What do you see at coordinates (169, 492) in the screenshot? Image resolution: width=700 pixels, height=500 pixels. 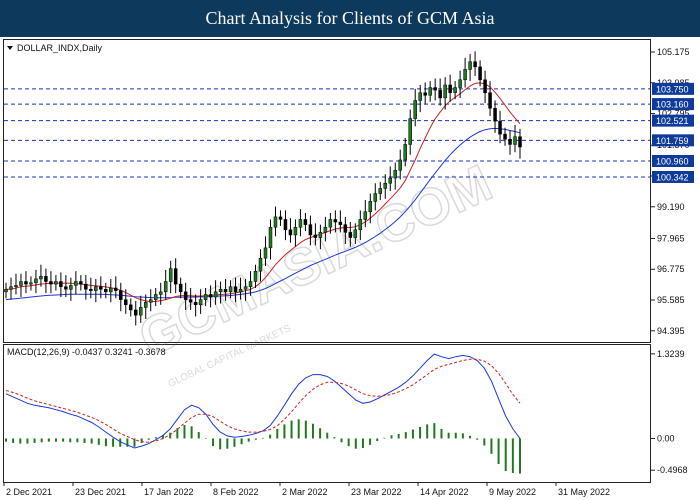 I see `x-tick-label: 17 Jan 2022` at bounding box center [169, 492].